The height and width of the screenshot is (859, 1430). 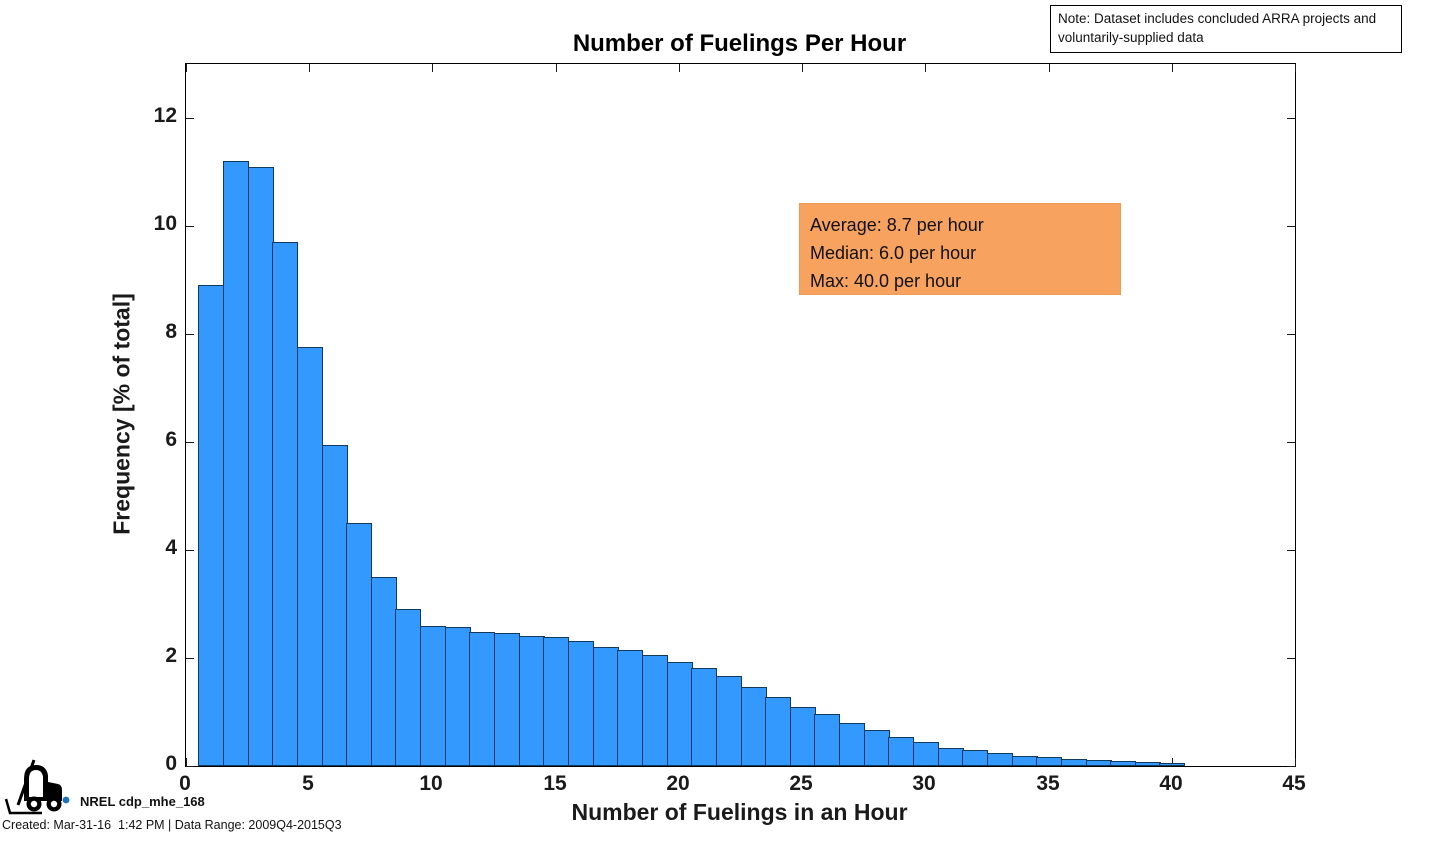 I want to click on x-axis-label: Number of Fuelings in an Hour, so click(x=739, y=812).